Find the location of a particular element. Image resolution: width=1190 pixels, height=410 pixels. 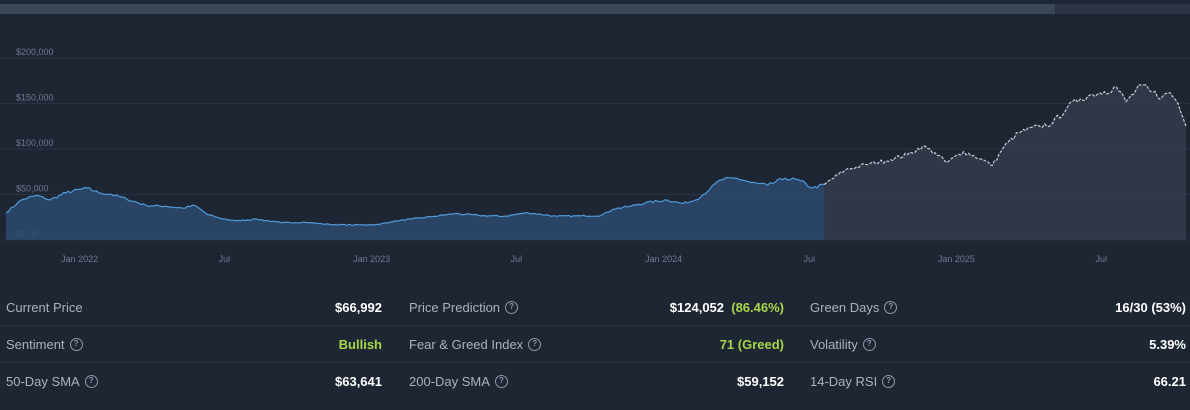

y-tick-label: $150,000 is located at coordinates (35, 98).